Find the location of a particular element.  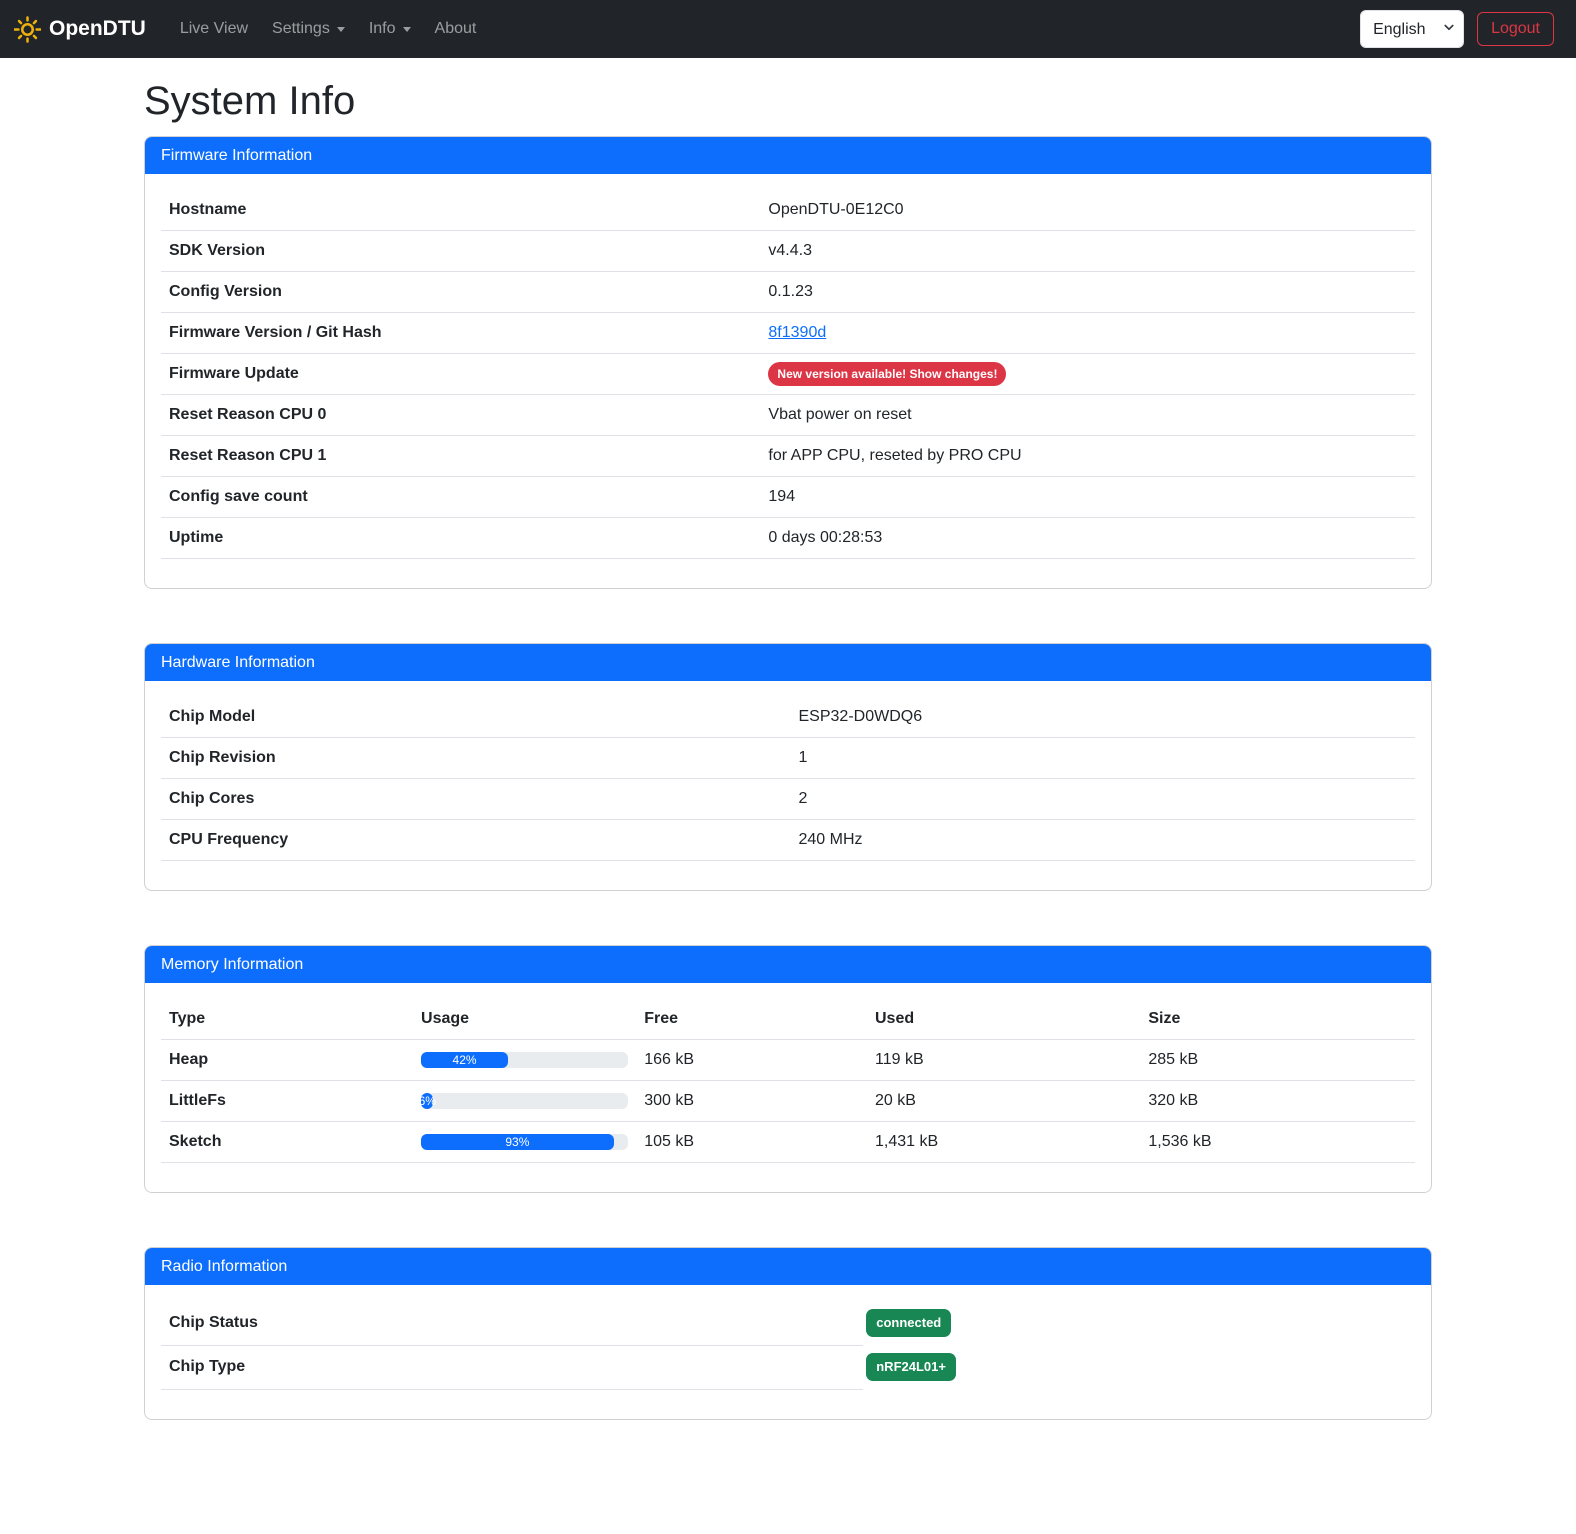

nav-item-live-view: Live View is located at coordinates (214, 28).